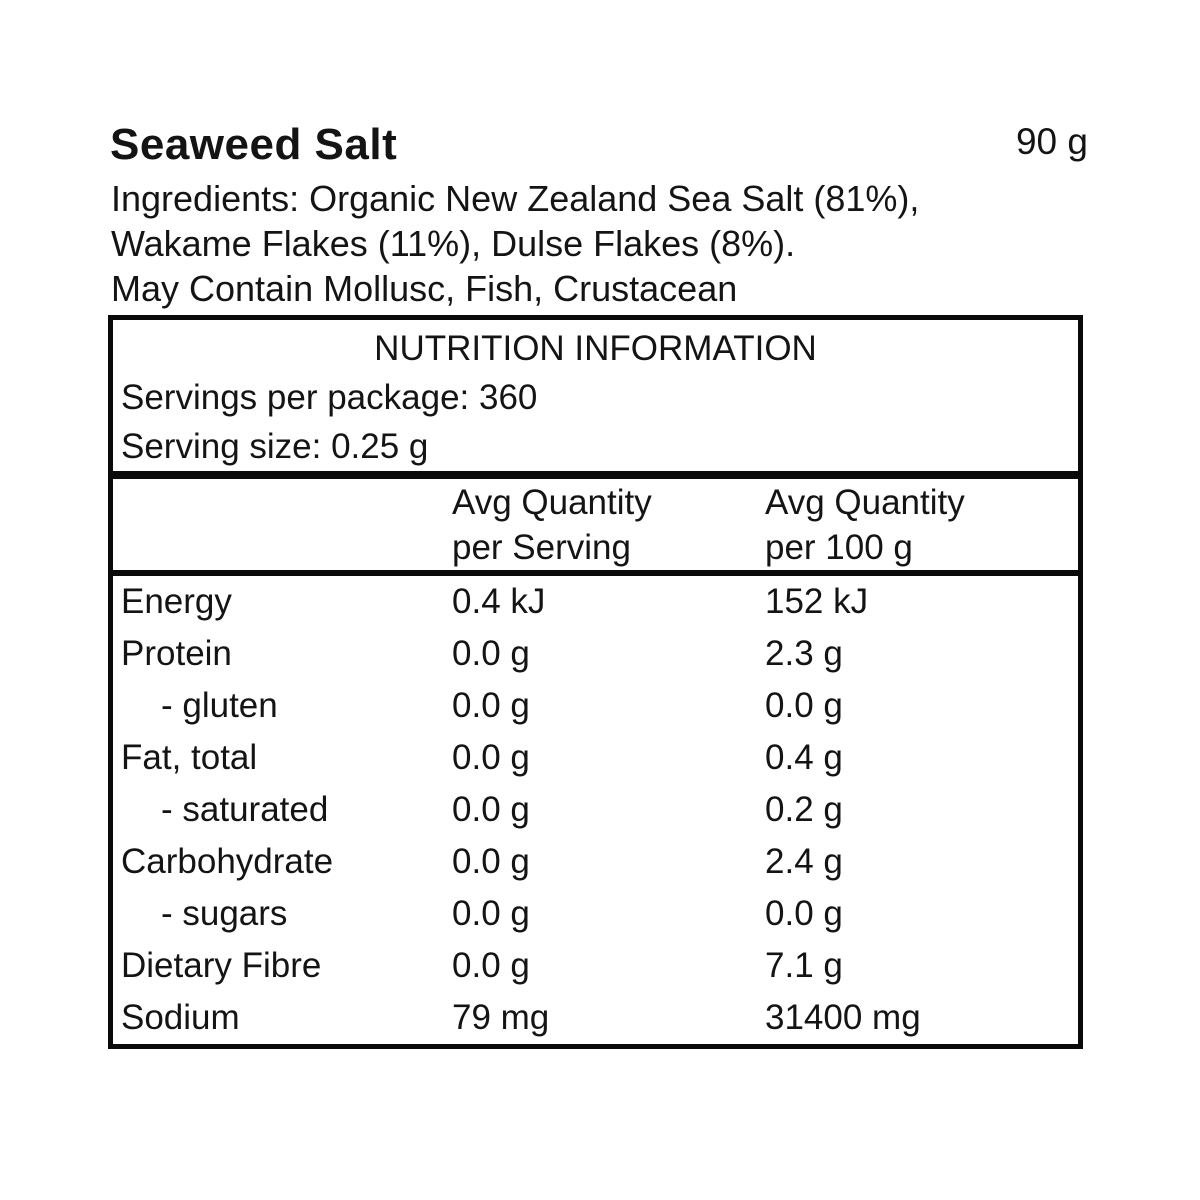 The height and width of the screenshot is (1200, 1200). I want to click on nutrient-value-per-100g: 31400 mg, so click(843, 1017).